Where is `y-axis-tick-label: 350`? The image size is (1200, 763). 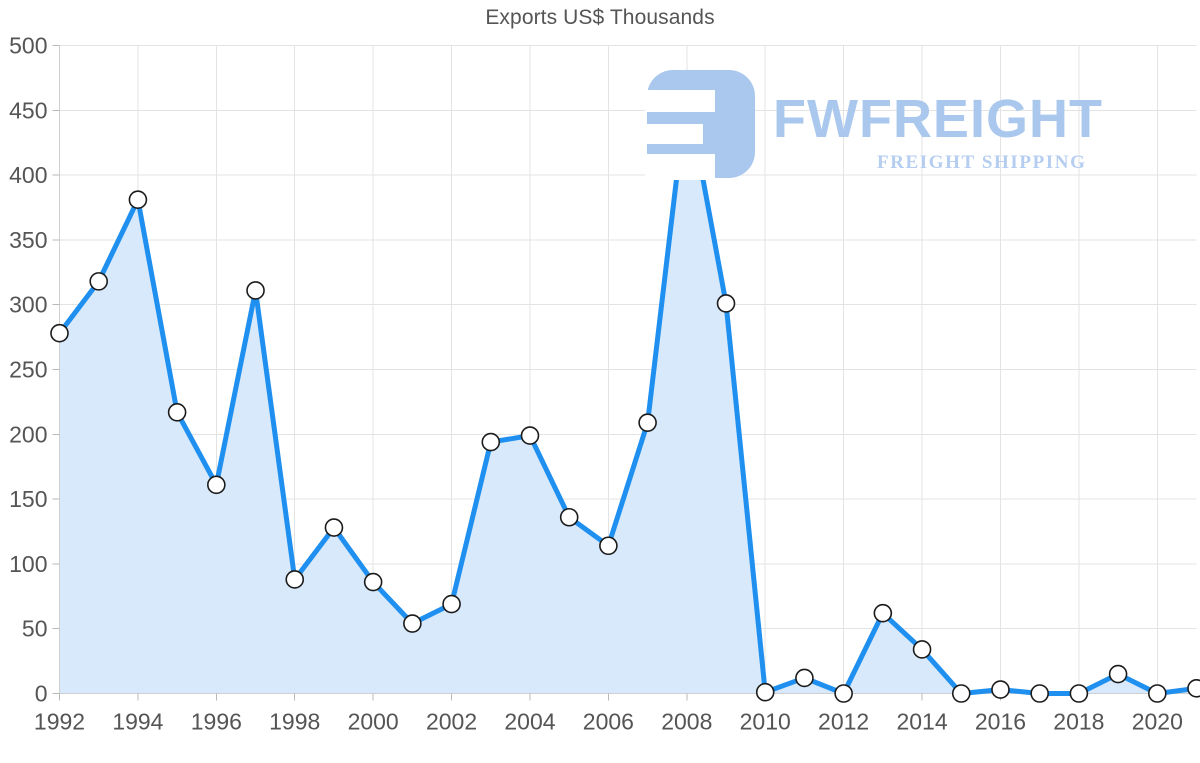
y-axis-tick-label: 350 is located at coordinates (28, 240).